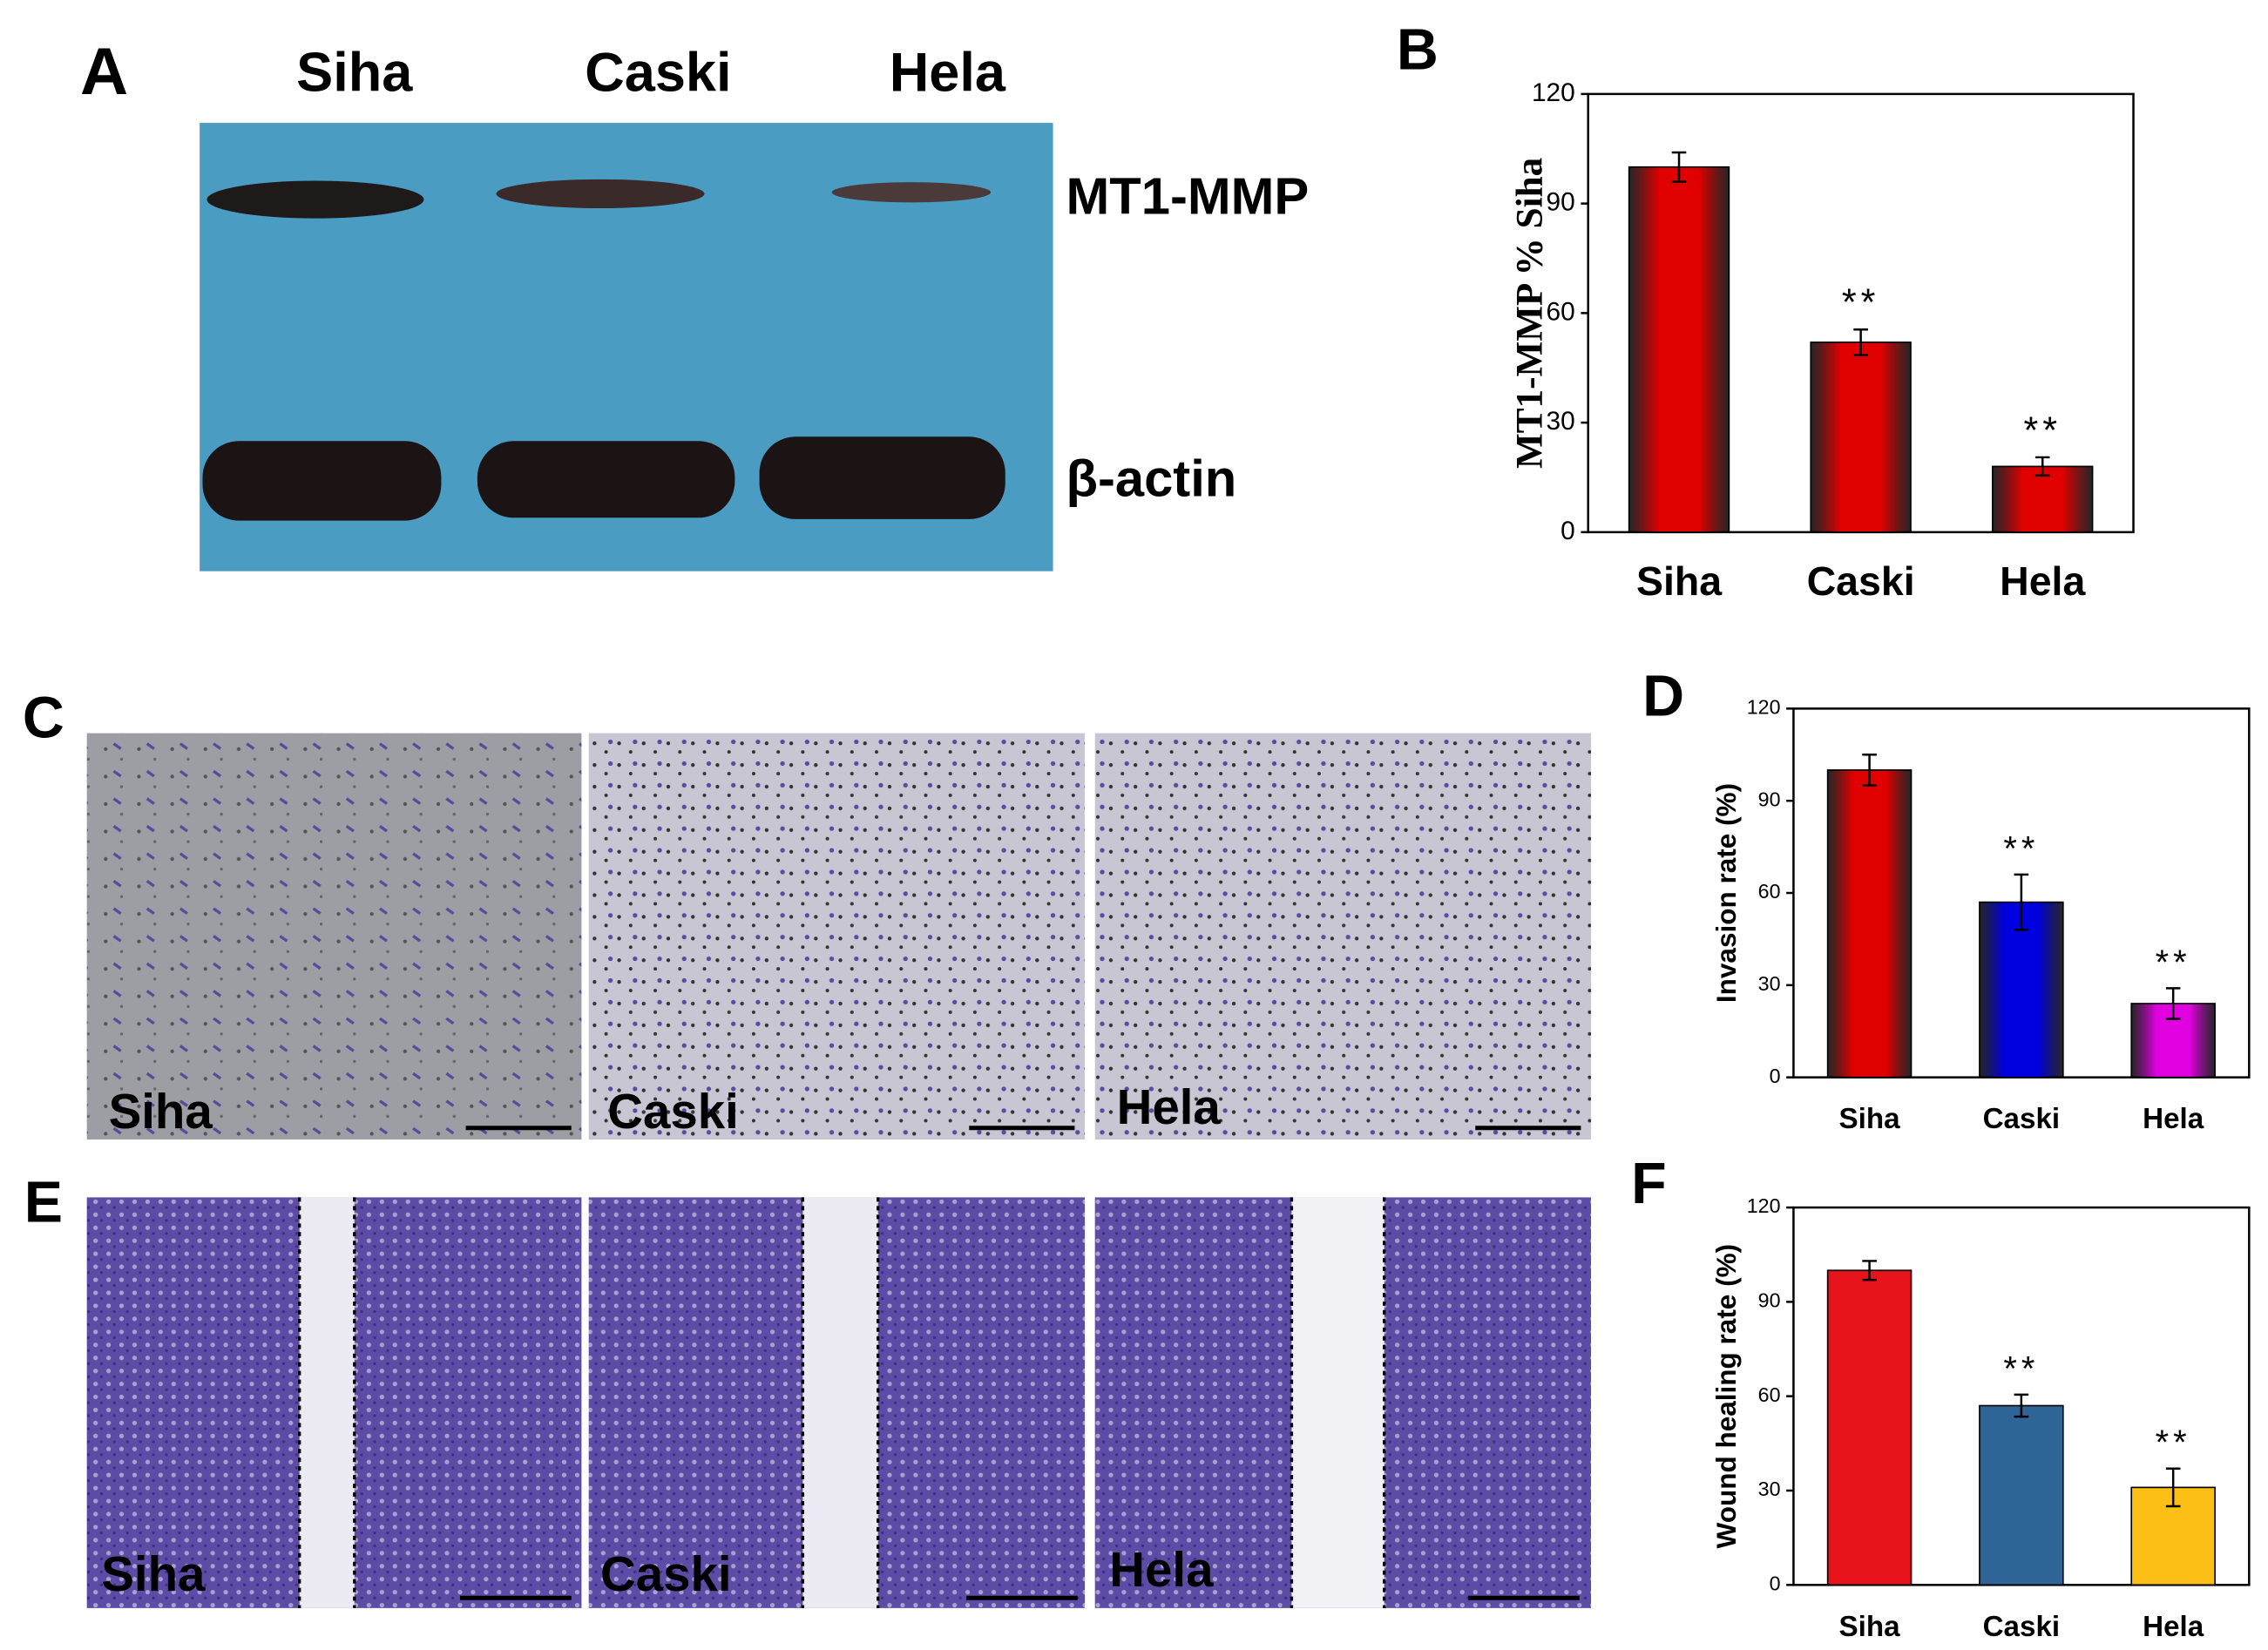 The width and height of the screenshot is (2268, 1650). I want to click on panel-letter: C, so click(43, 718).